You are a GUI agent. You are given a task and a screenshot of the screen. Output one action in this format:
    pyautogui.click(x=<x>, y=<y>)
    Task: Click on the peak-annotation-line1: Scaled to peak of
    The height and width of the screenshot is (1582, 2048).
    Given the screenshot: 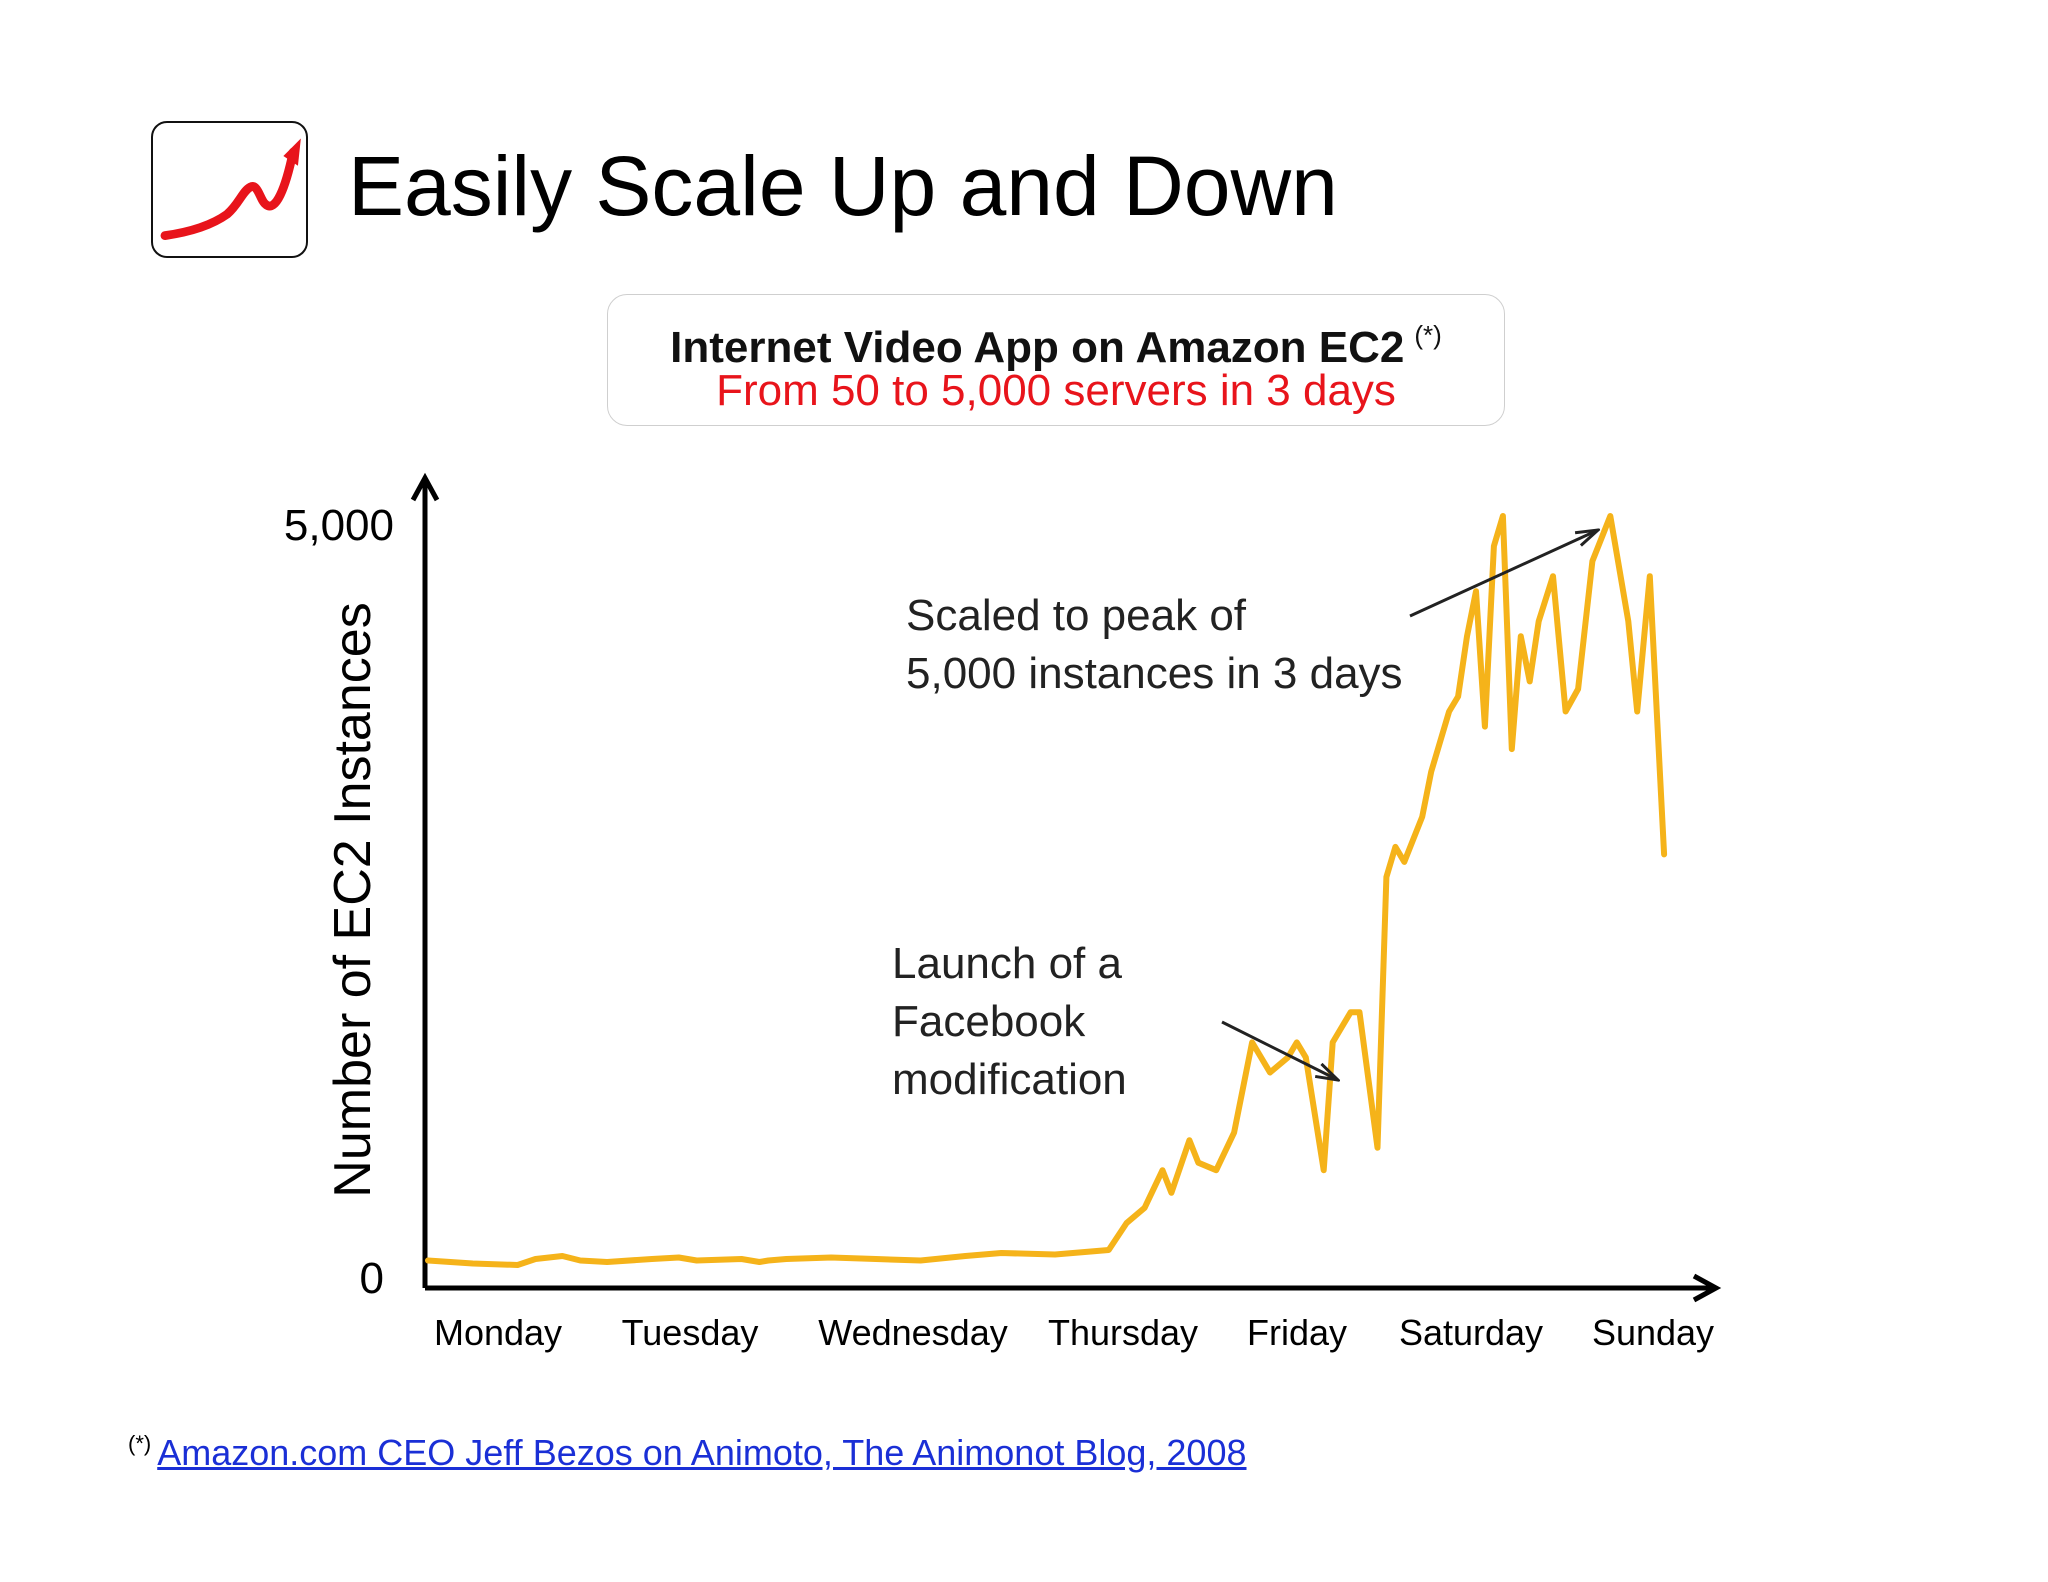 What is the action you would take?
    pyautogui.click(x=1076, y=615)
    